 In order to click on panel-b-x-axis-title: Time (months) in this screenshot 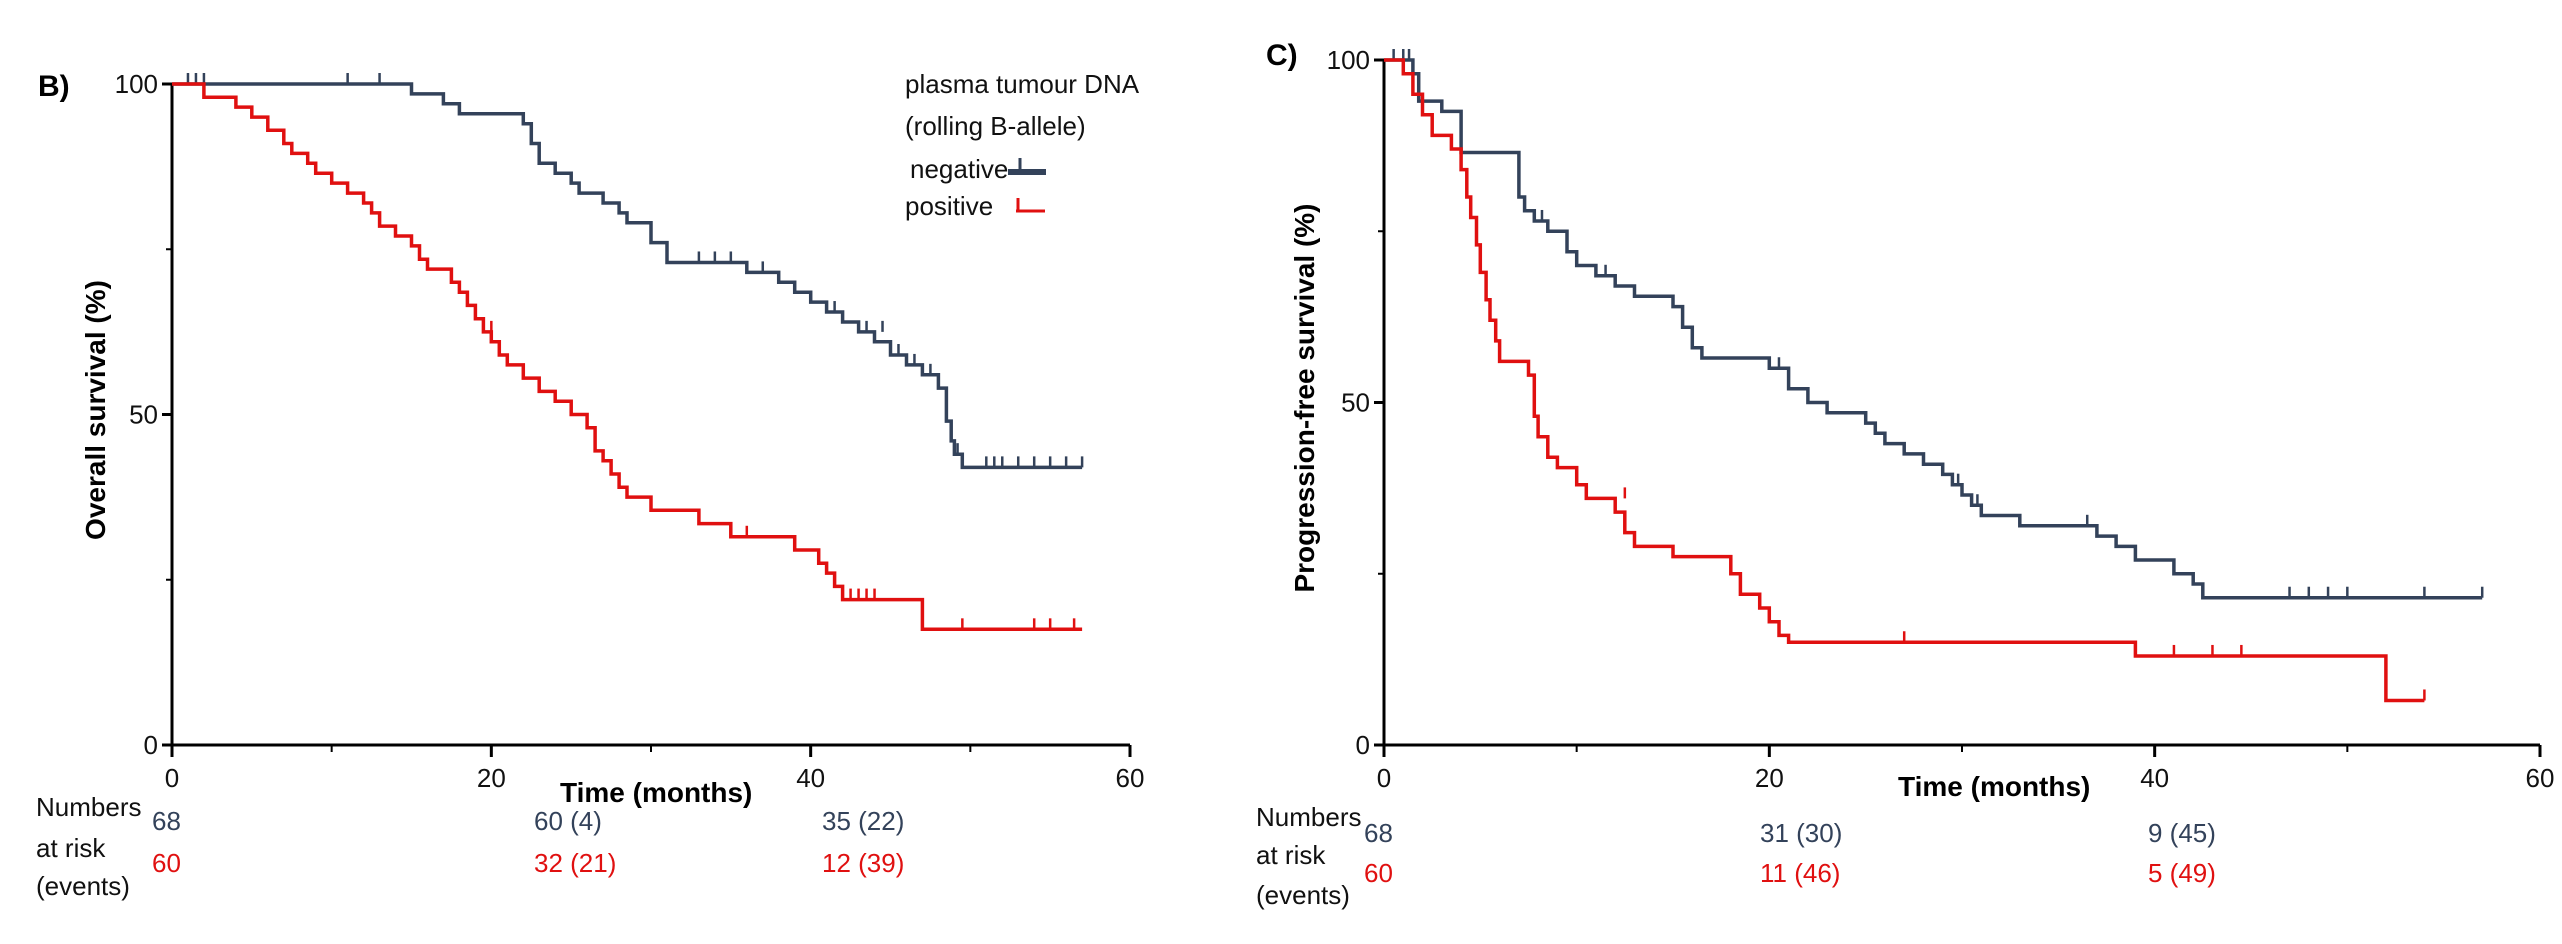, I will do `click(656, 792)`.